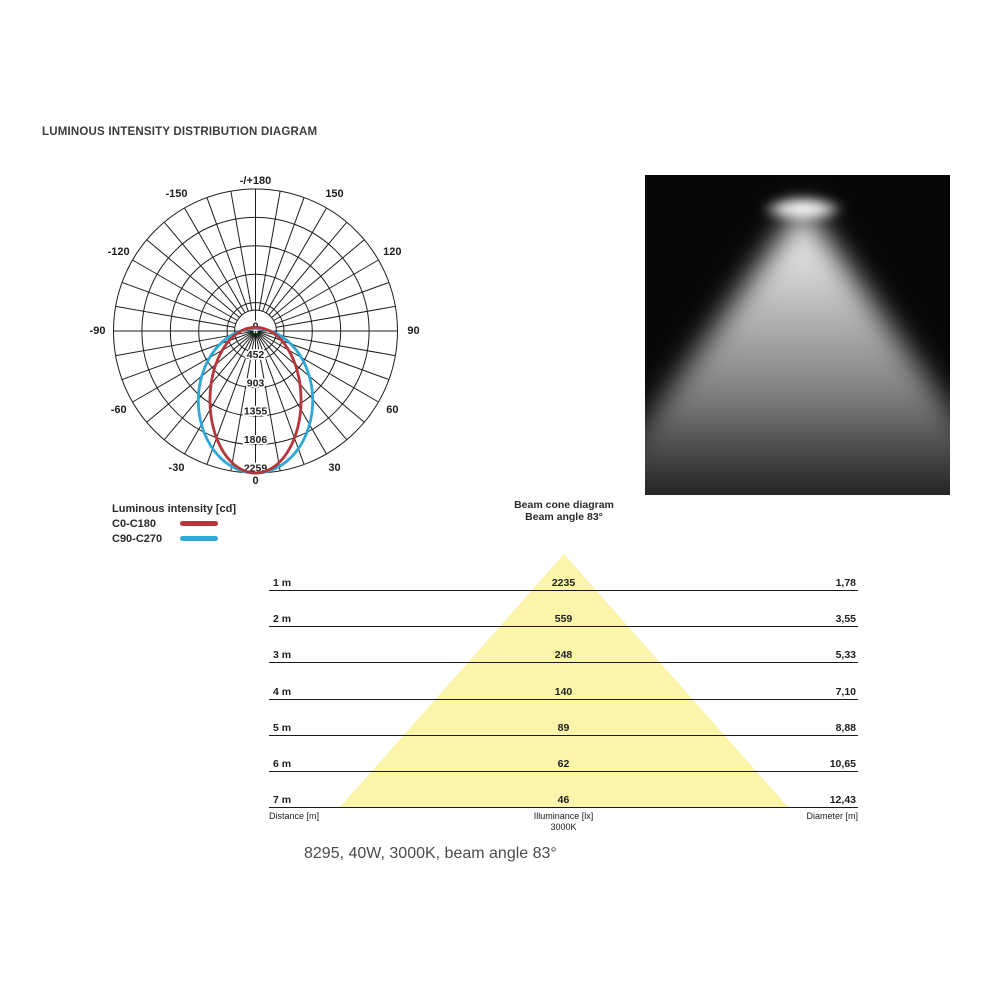 The height and width of the screenshot is (1000, 1000). What do you see at coordinates (177, 468) in the screenshot?
I see `polar-angle-label: -30` at bounding box center [177, 468].